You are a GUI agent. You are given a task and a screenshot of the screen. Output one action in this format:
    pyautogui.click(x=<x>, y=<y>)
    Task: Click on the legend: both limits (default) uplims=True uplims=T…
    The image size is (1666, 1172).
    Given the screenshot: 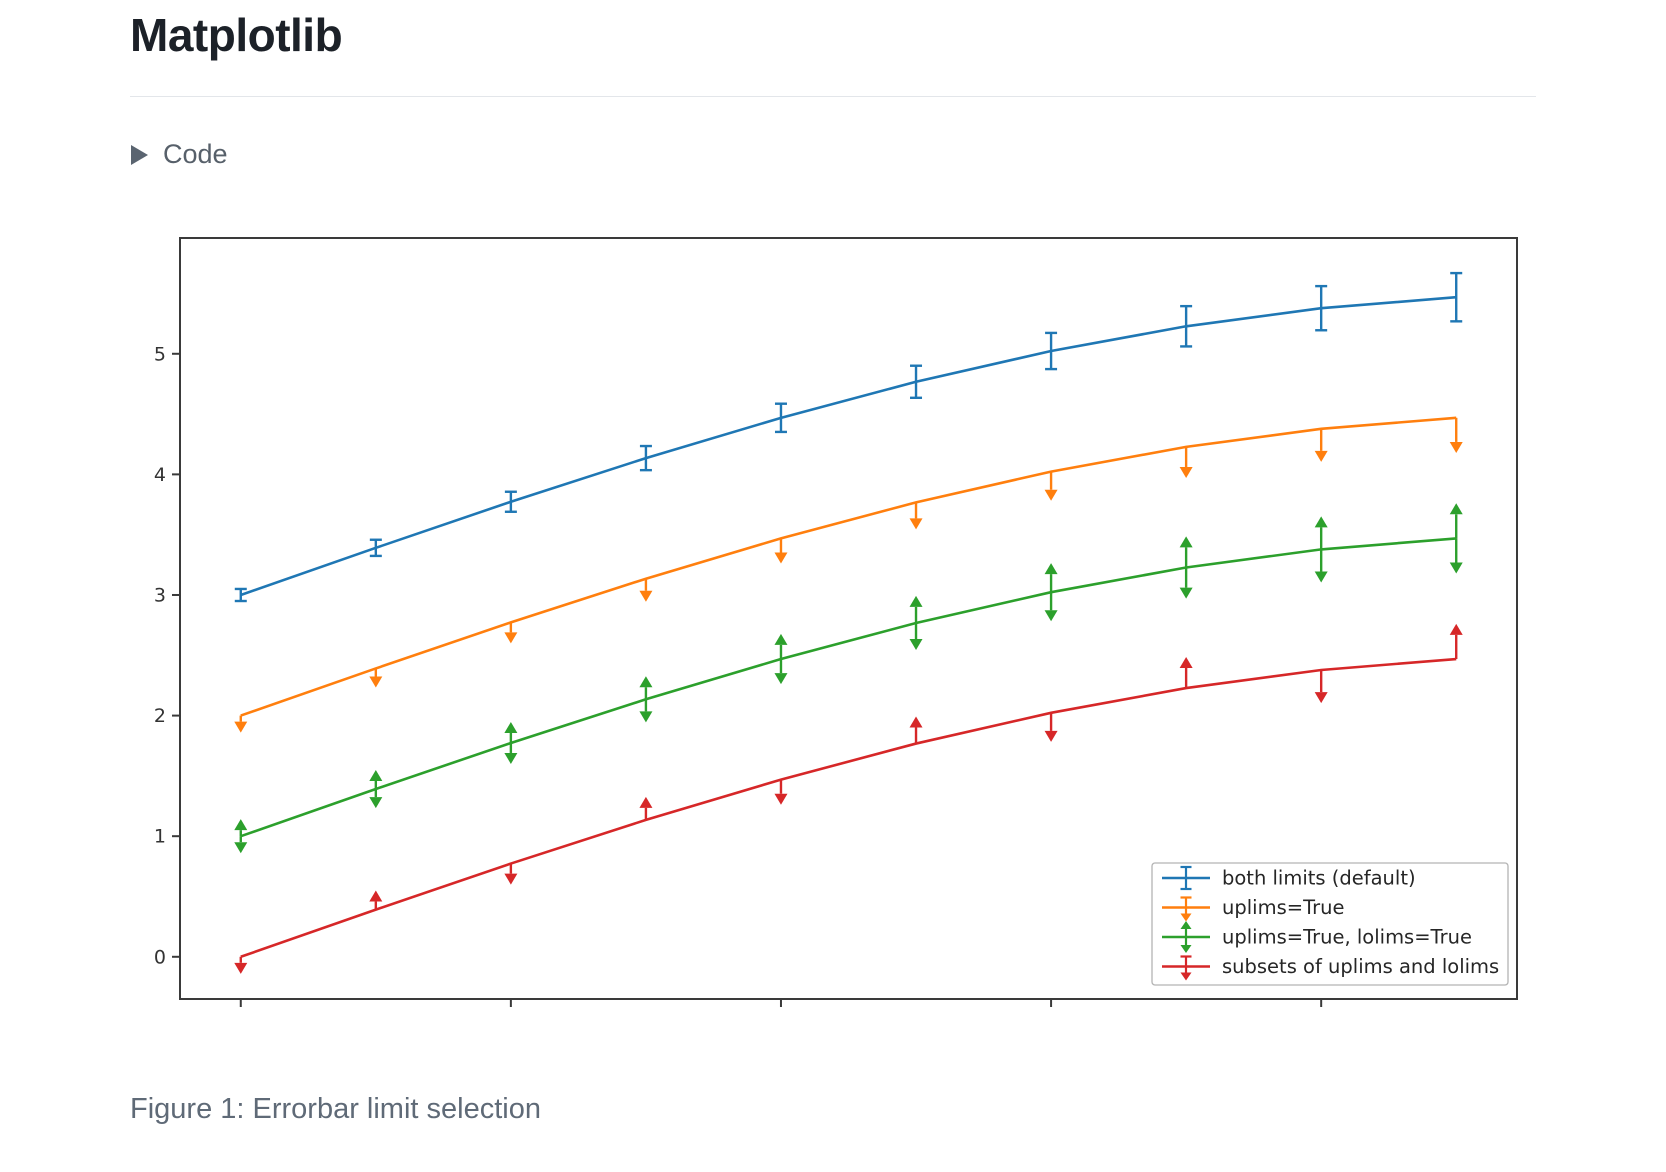 What is the action you would take?
    pyautogui.click(x=1330, y=924)
    